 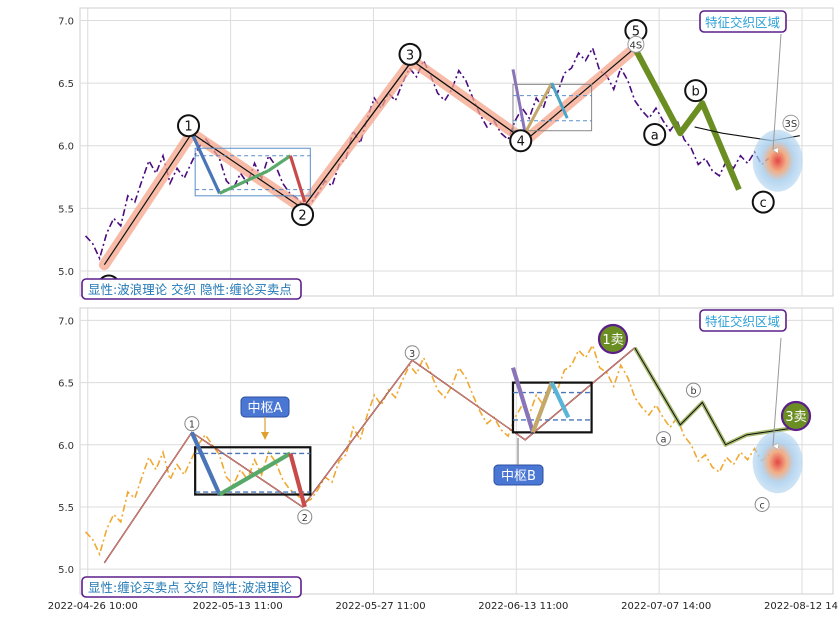 I want to click on bottom-caption-text: 显性:缠论买卖点 交织 隐性:波浪理论, so click(x=190, y=587).